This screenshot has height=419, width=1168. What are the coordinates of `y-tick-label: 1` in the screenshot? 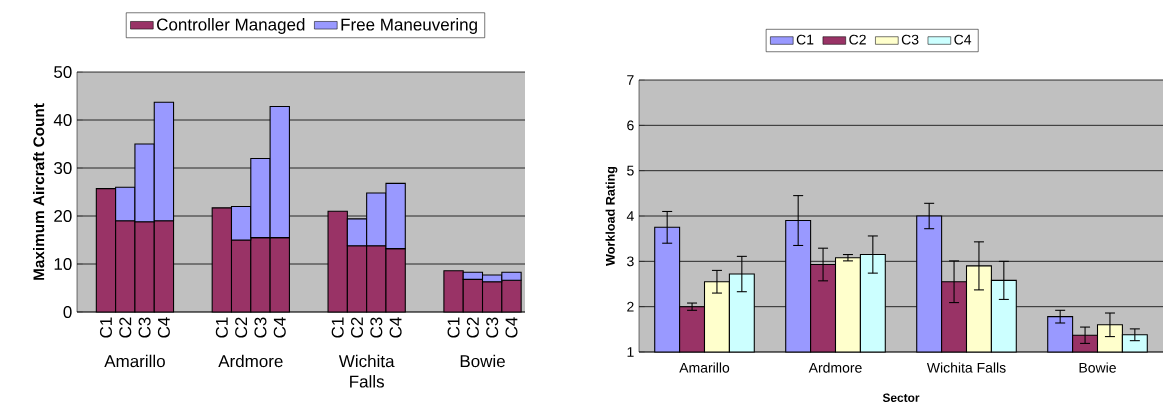 It's located at (630, 352).